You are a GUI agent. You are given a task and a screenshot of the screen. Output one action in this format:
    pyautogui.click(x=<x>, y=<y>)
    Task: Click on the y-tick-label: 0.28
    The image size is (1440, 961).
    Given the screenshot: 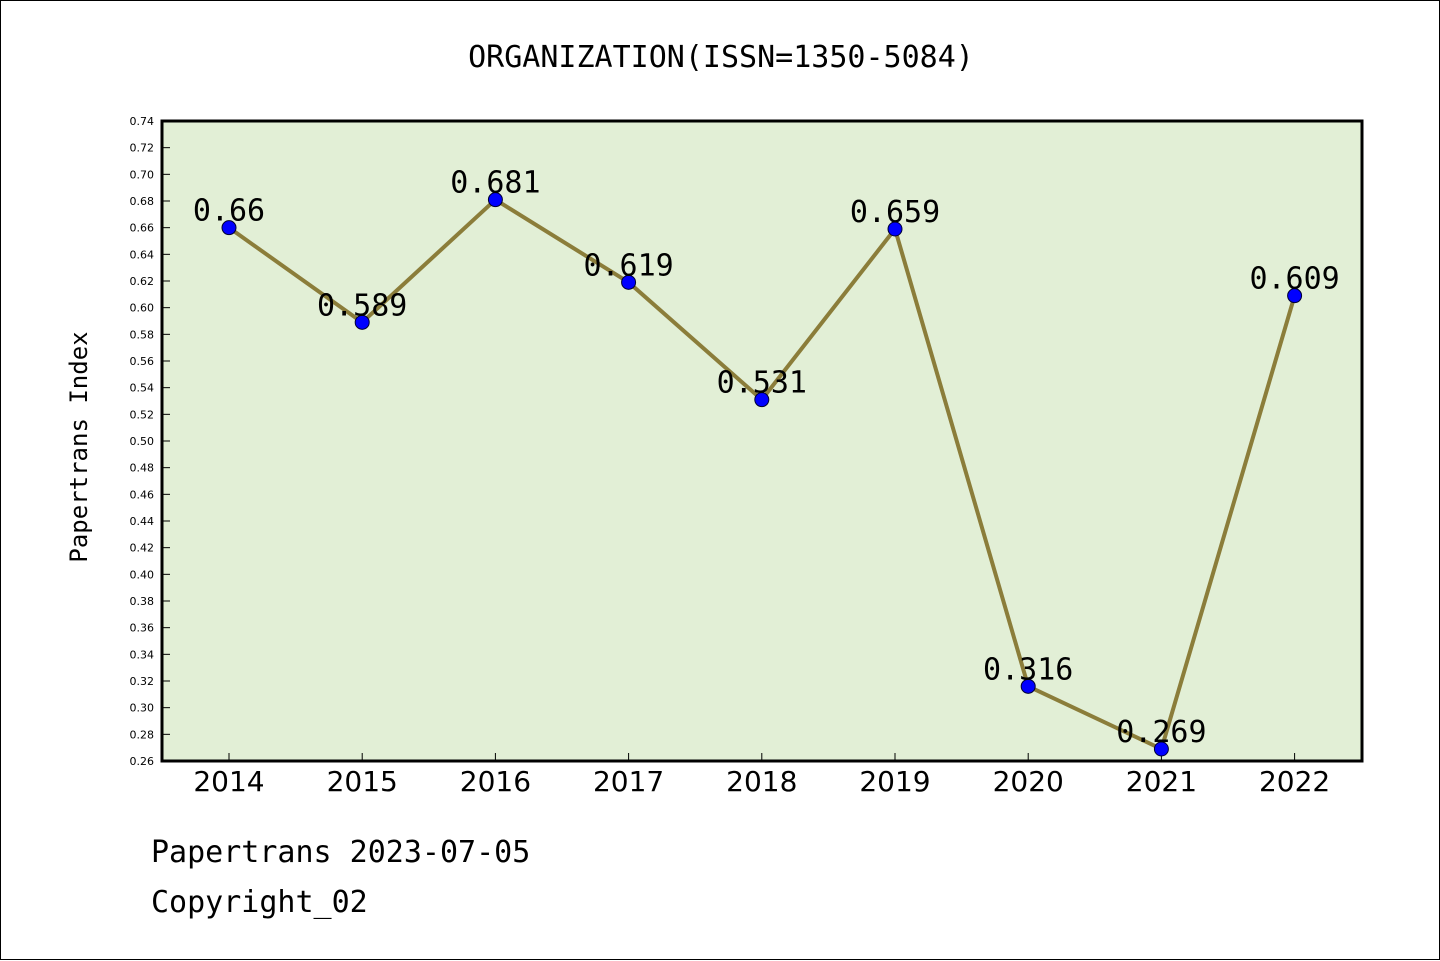 What is the action you would take?
    pyautogui.click(x=142, y=734)
    